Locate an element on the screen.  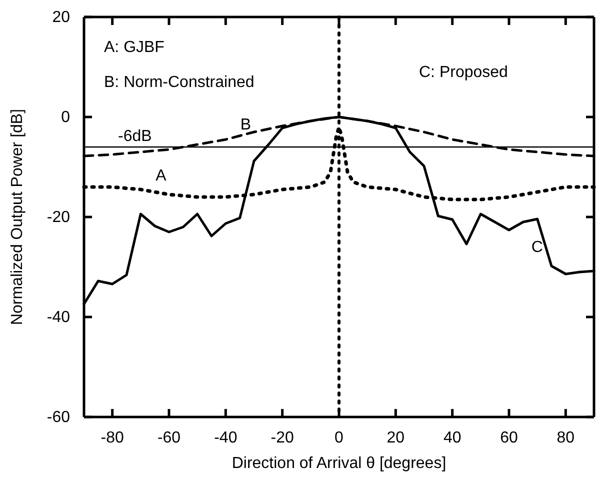
series-label: B is located at coordinates (246, 125).